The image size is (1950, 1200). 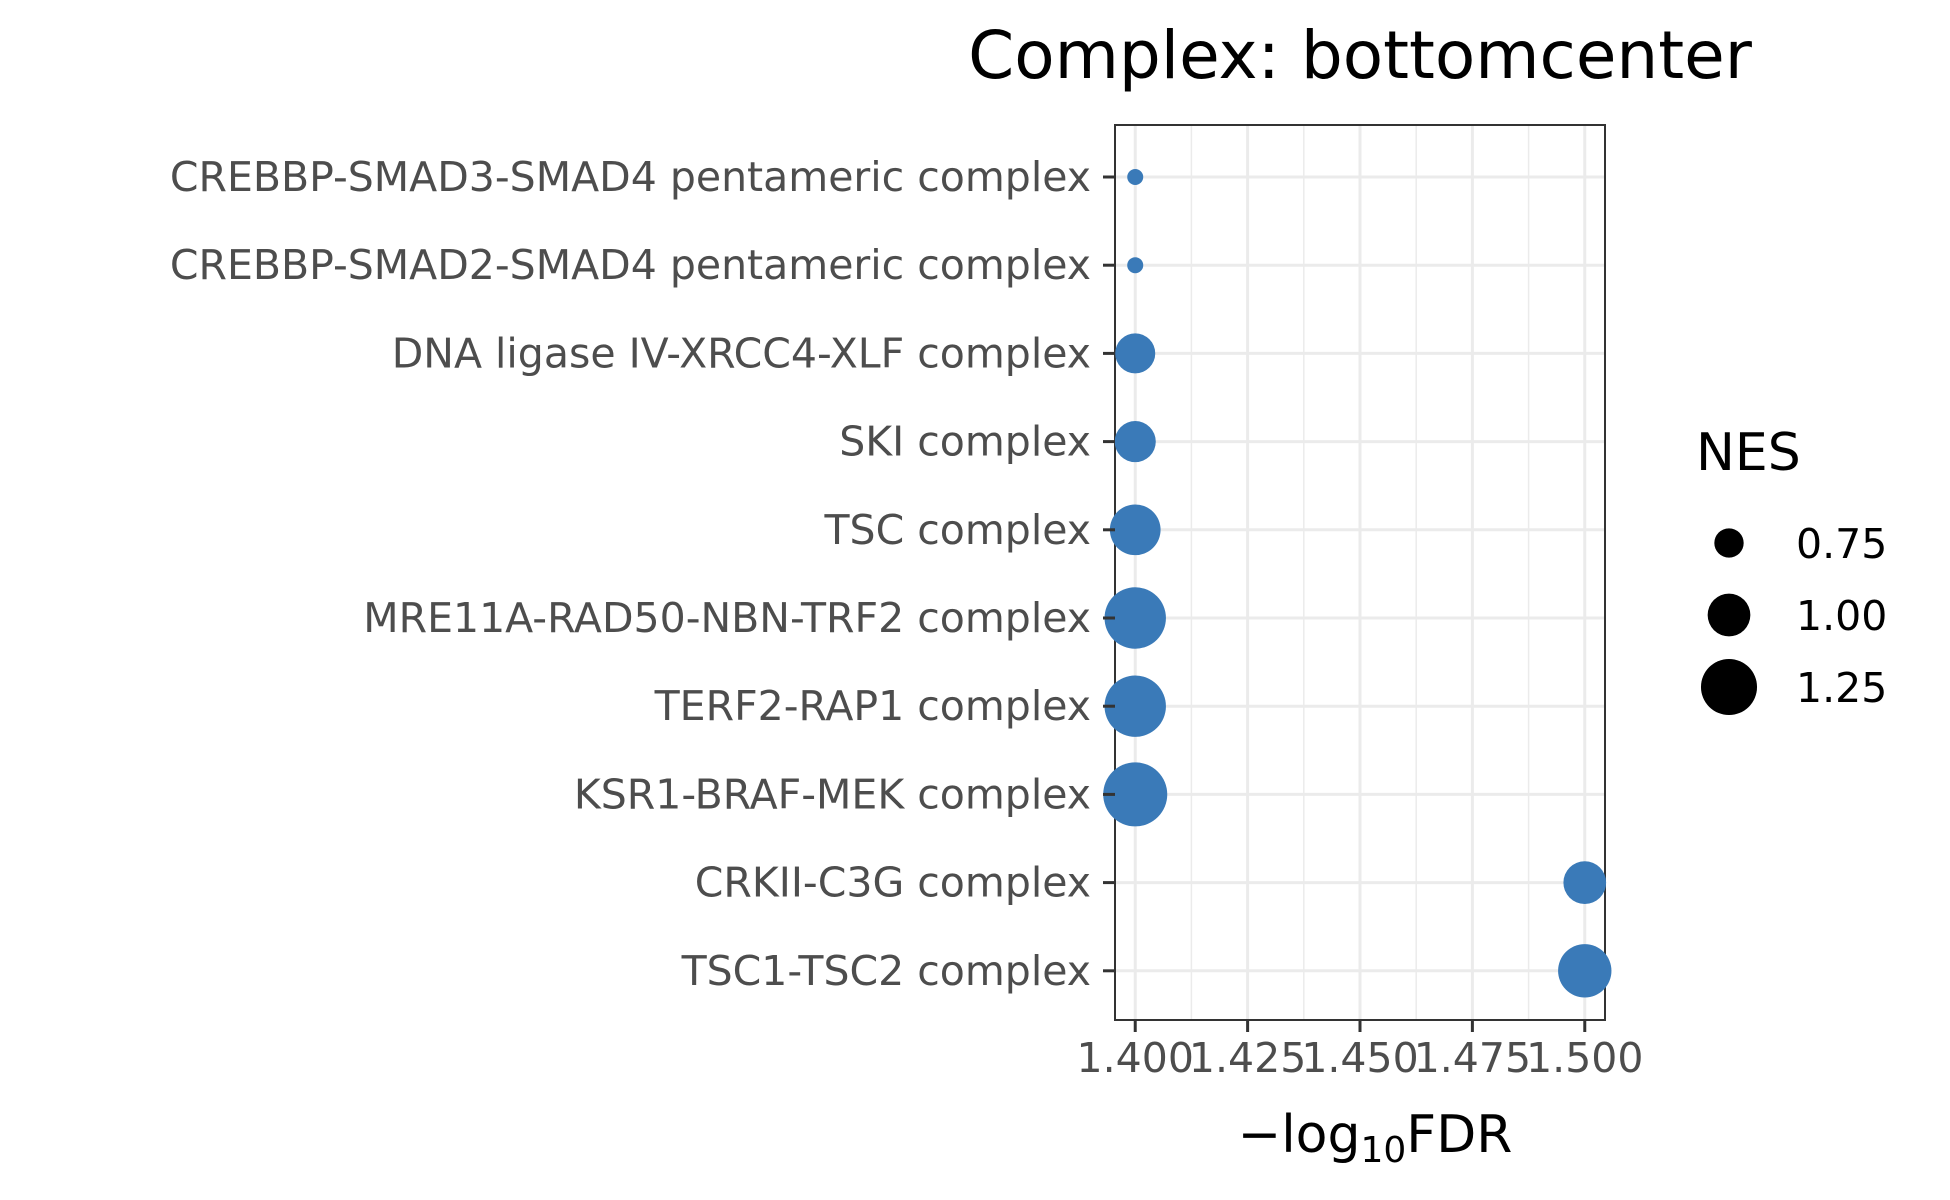 What do you see at coordinates (1841, 616) in the screenshot?
I see `legend-label: 1.00` at bounding box center [1841, 616].